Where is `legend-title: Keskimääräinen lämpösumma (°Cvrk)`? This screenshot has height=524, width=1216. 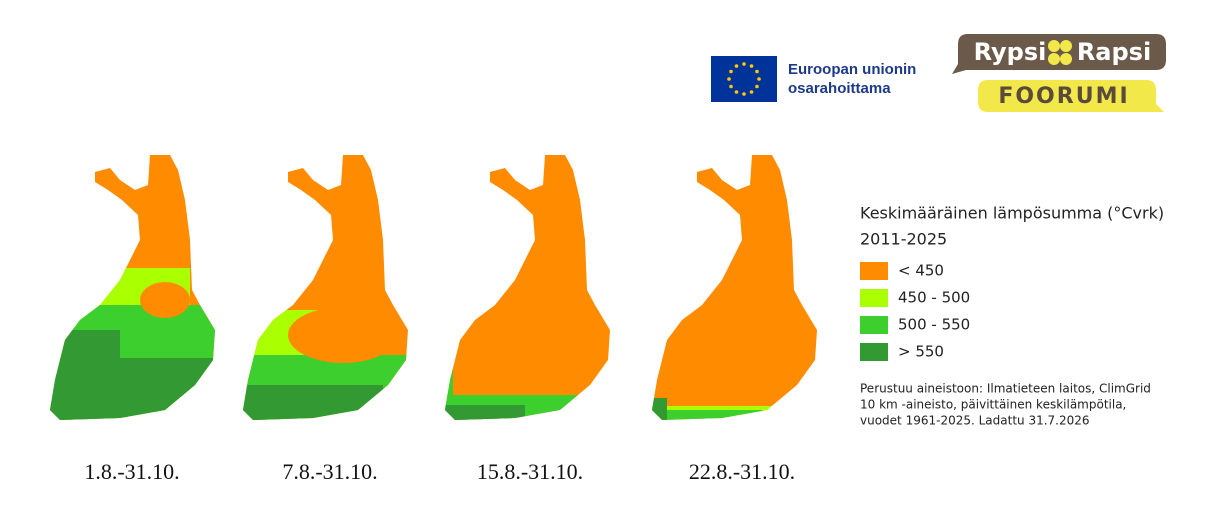
legend-title: Keskimääräinen lämpösumma (°Cvrk) is located at coordinates (1012, 213).